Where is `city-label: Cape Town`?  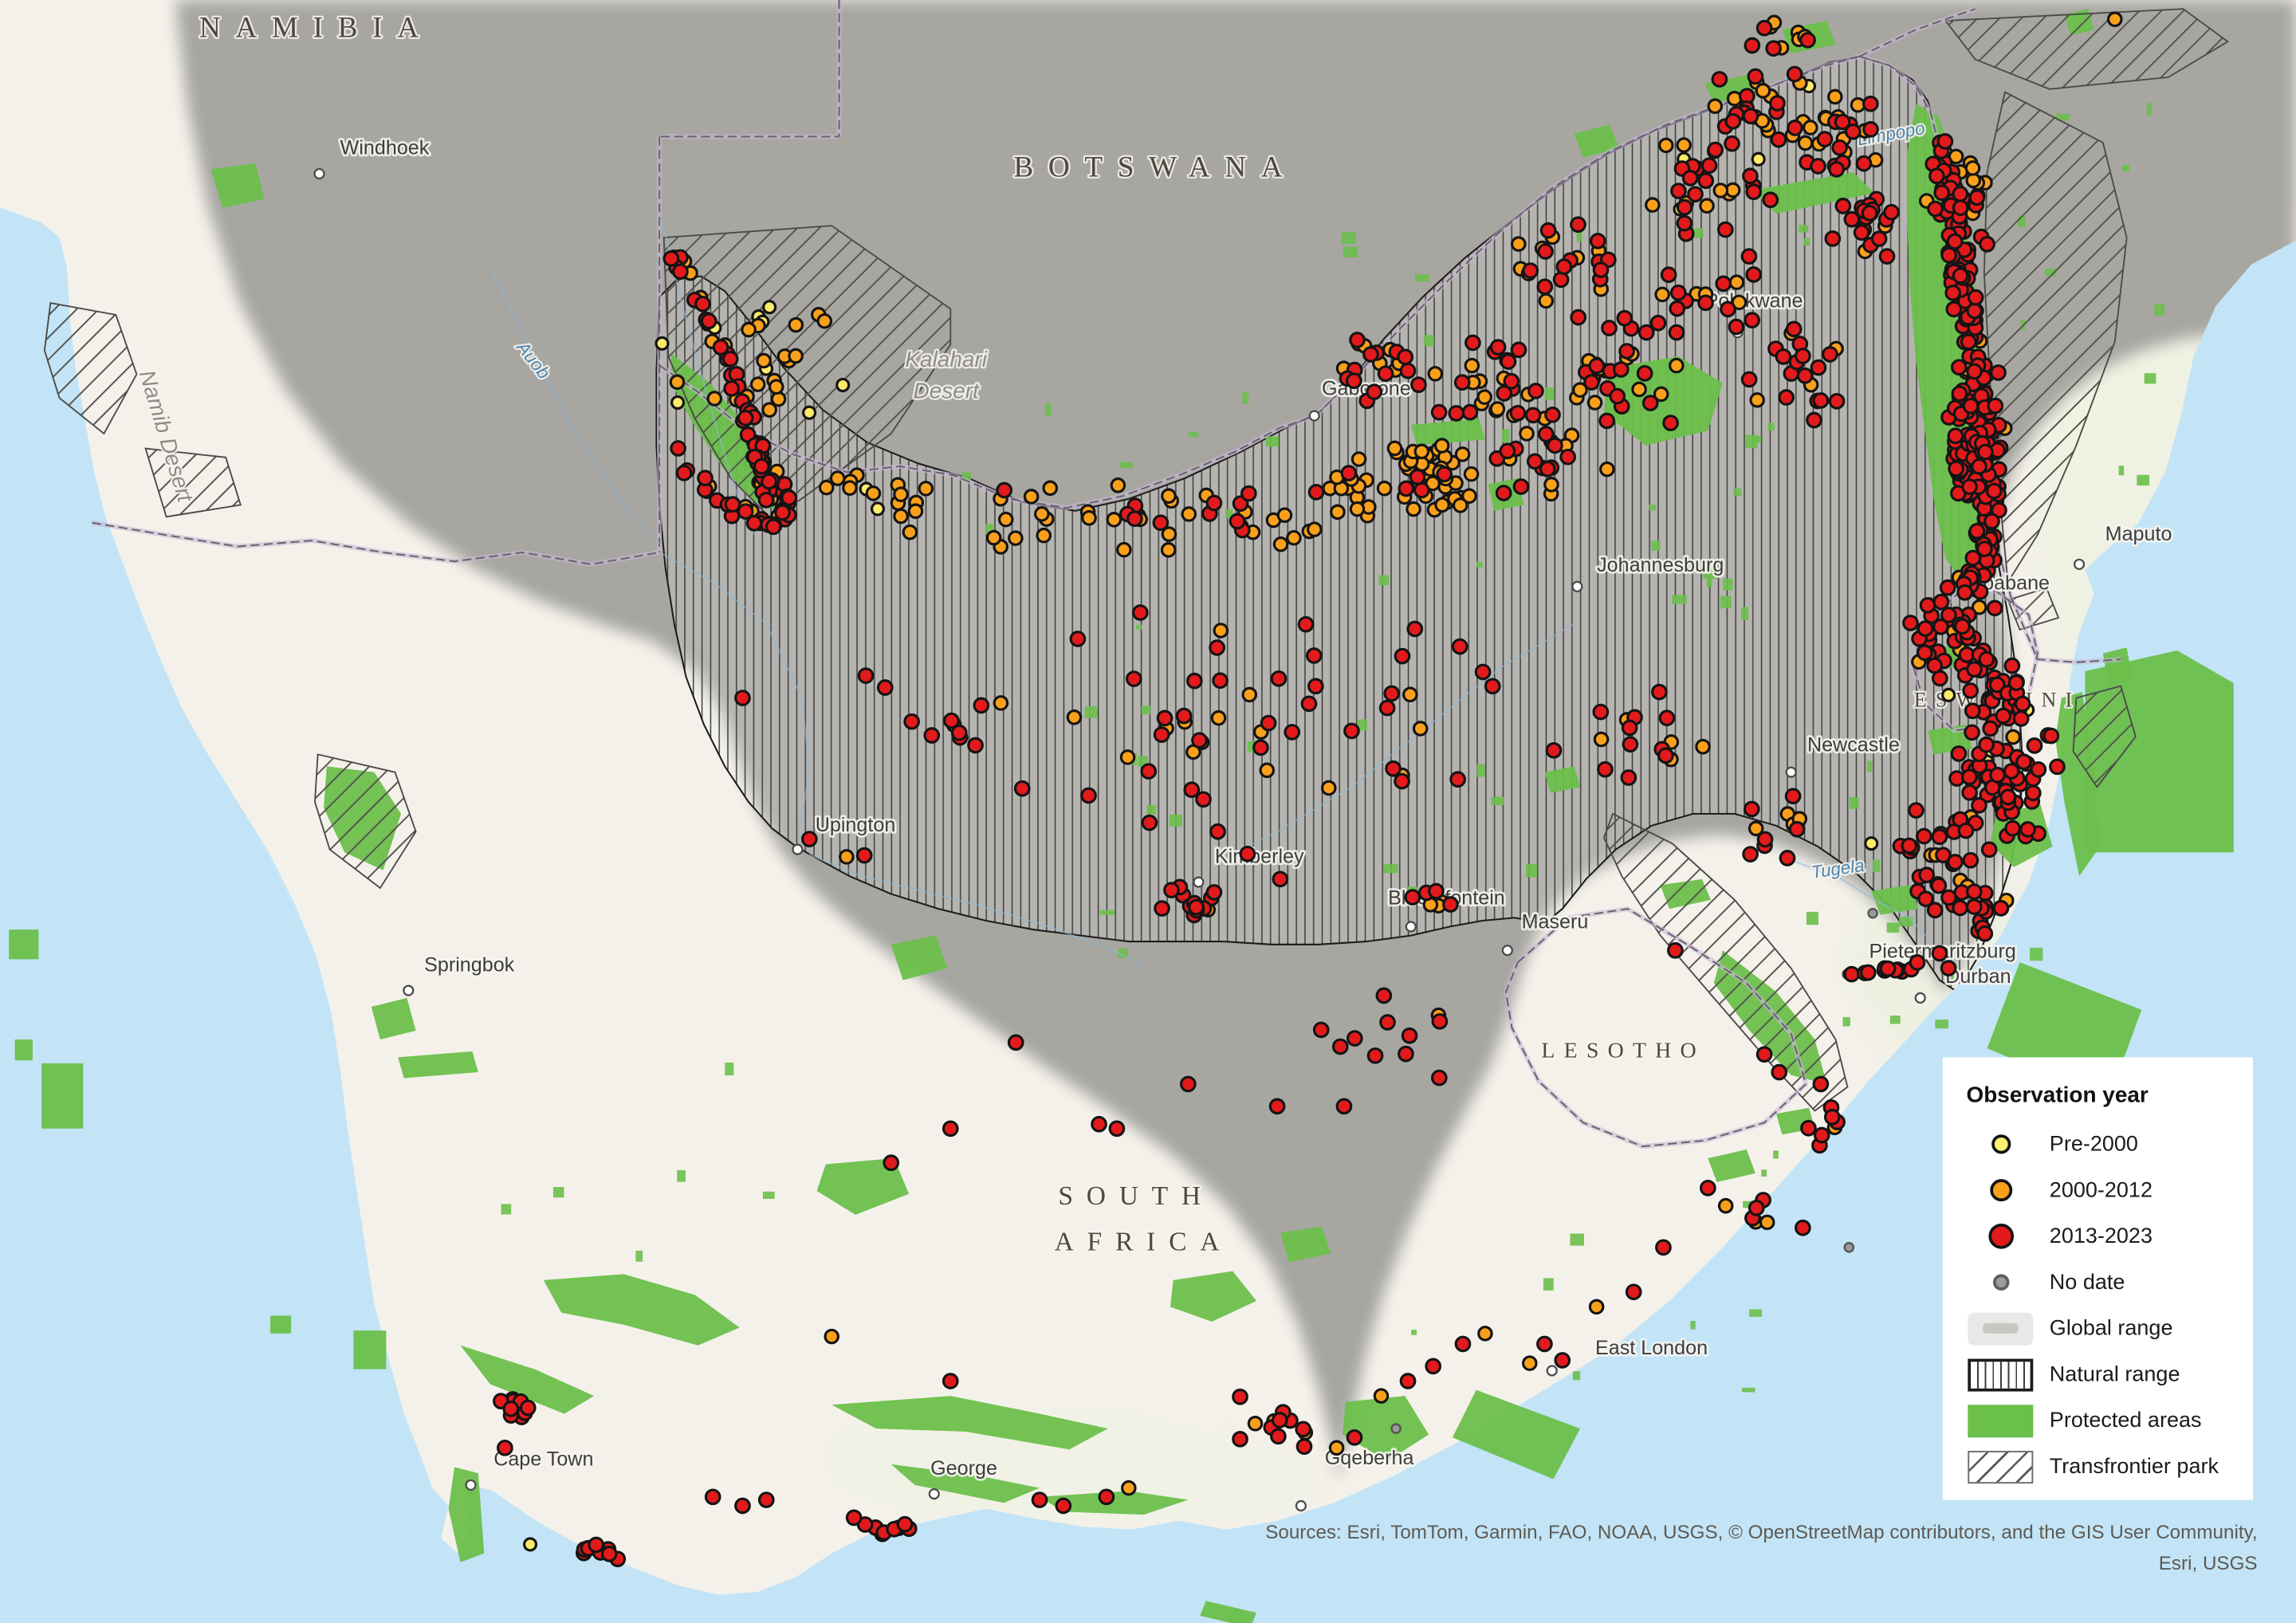 city-label: Cape Town is located at coordinates (543, 1459).